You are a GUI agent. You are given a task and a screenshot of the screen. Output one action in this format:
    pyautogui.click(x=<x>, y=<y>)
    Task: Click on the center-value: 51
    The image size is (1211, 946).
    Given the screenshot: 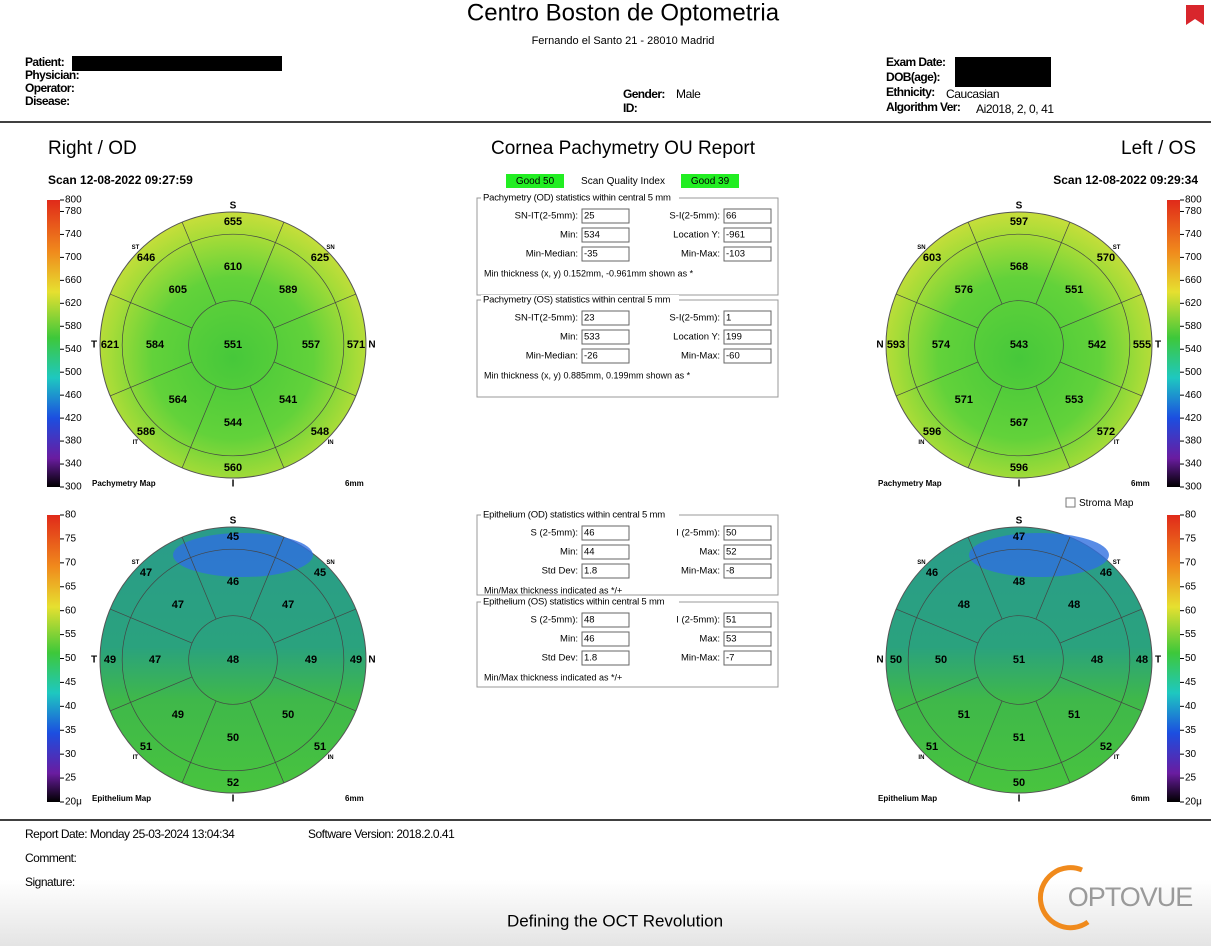 What is the action you would take?
    pyautogui.click(x=1019, y=660)
    